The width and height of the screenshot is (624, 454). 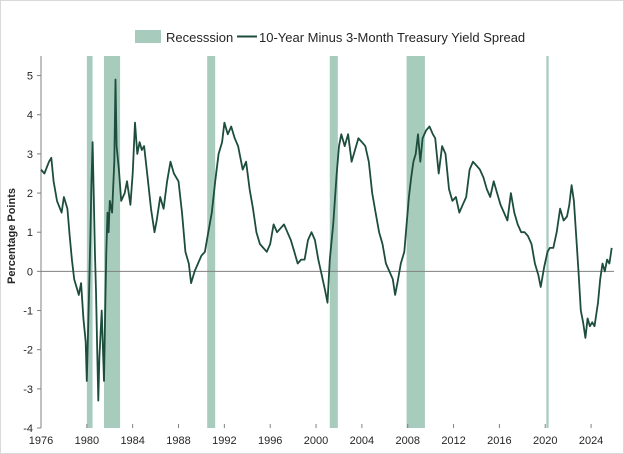 What do you see at coordinates (28, 312) in the screenshot?
I see `y-tick-label: -1` at bounding box center [28, 312].